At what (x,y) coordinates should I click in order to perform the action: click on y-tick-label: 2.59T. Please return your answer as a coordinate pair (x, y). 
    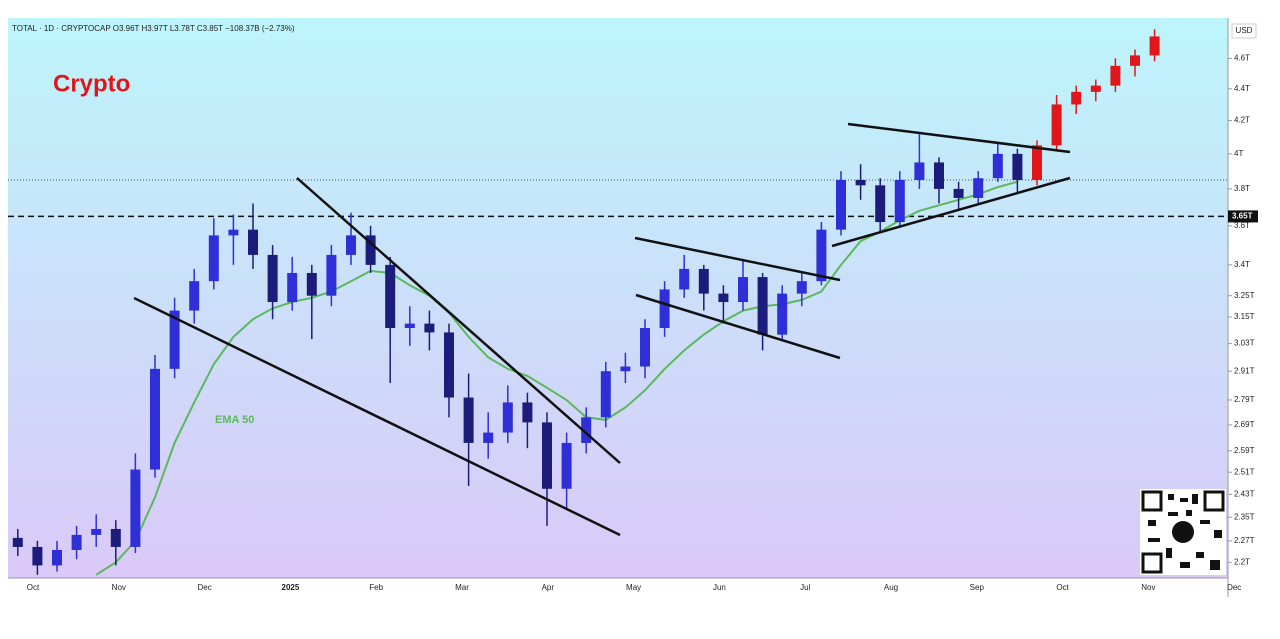
    Looking at the image, I should click on (1244, 450).